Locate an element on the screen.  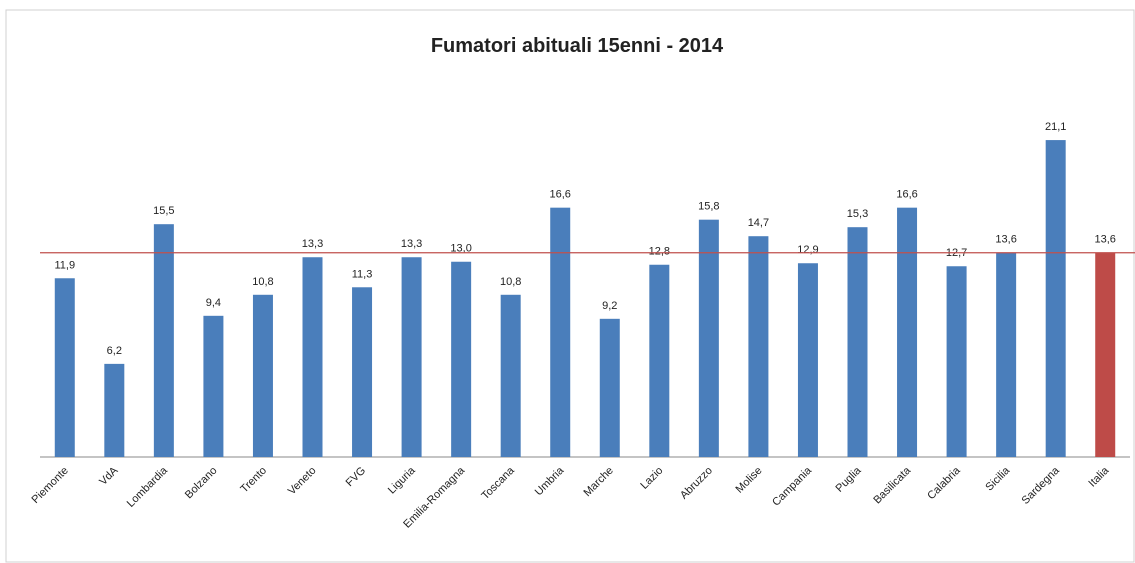
value-label: 15,8 is located at coordinates (708, 207).